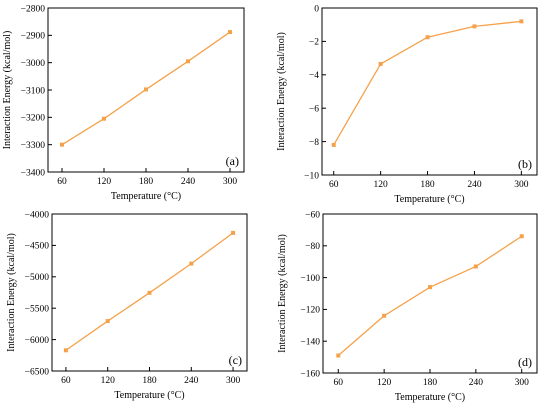  Describe the element at coordinates (33, 173) in the screenshot. I see `y-tick-label: −3400` at that location.